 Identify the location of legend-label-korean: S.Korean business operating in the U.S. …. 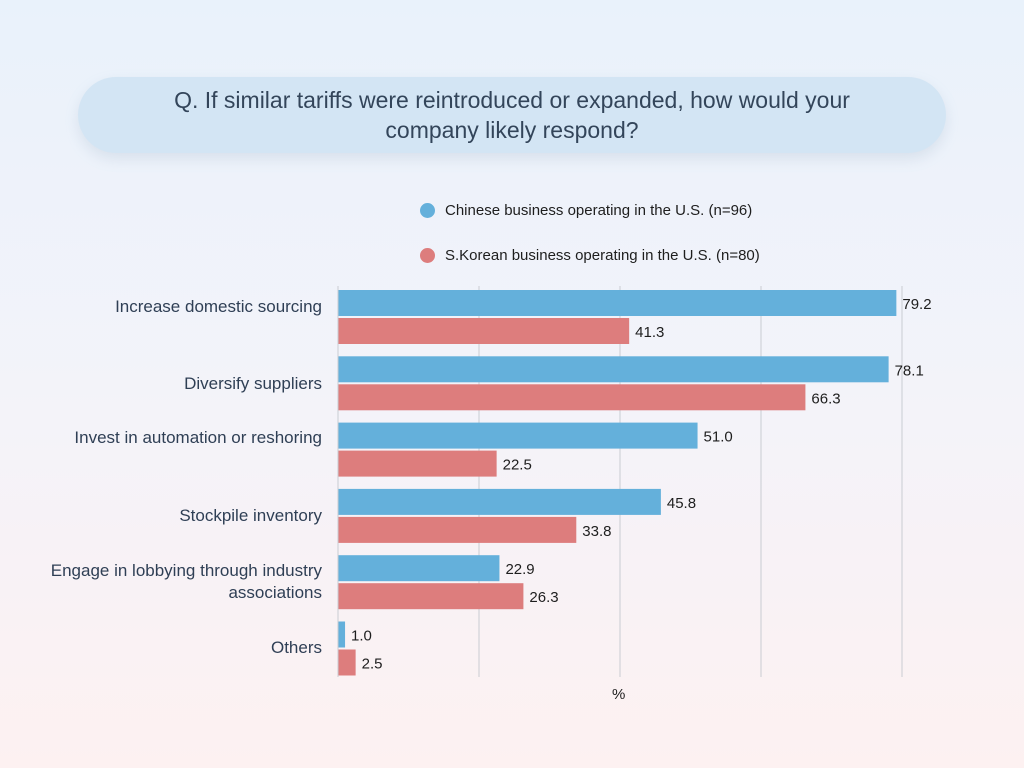
(602, 255).